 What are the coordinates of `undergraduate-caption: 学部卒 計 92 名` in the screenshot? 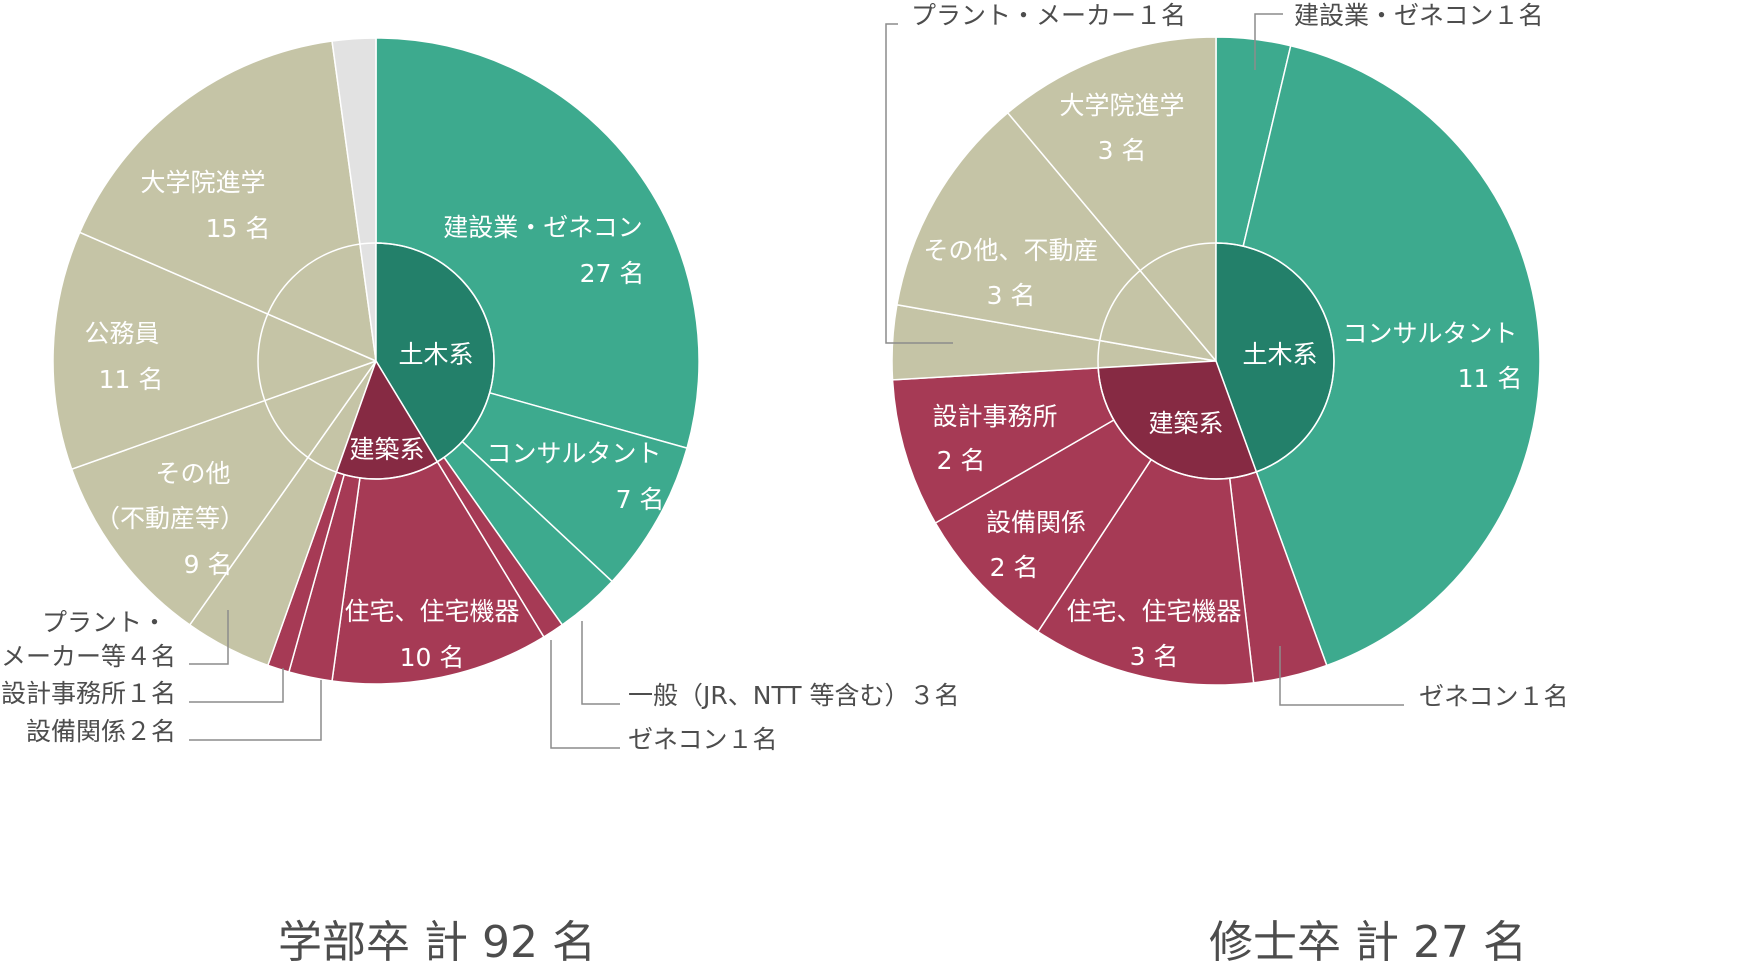 It's located at (437, 942).